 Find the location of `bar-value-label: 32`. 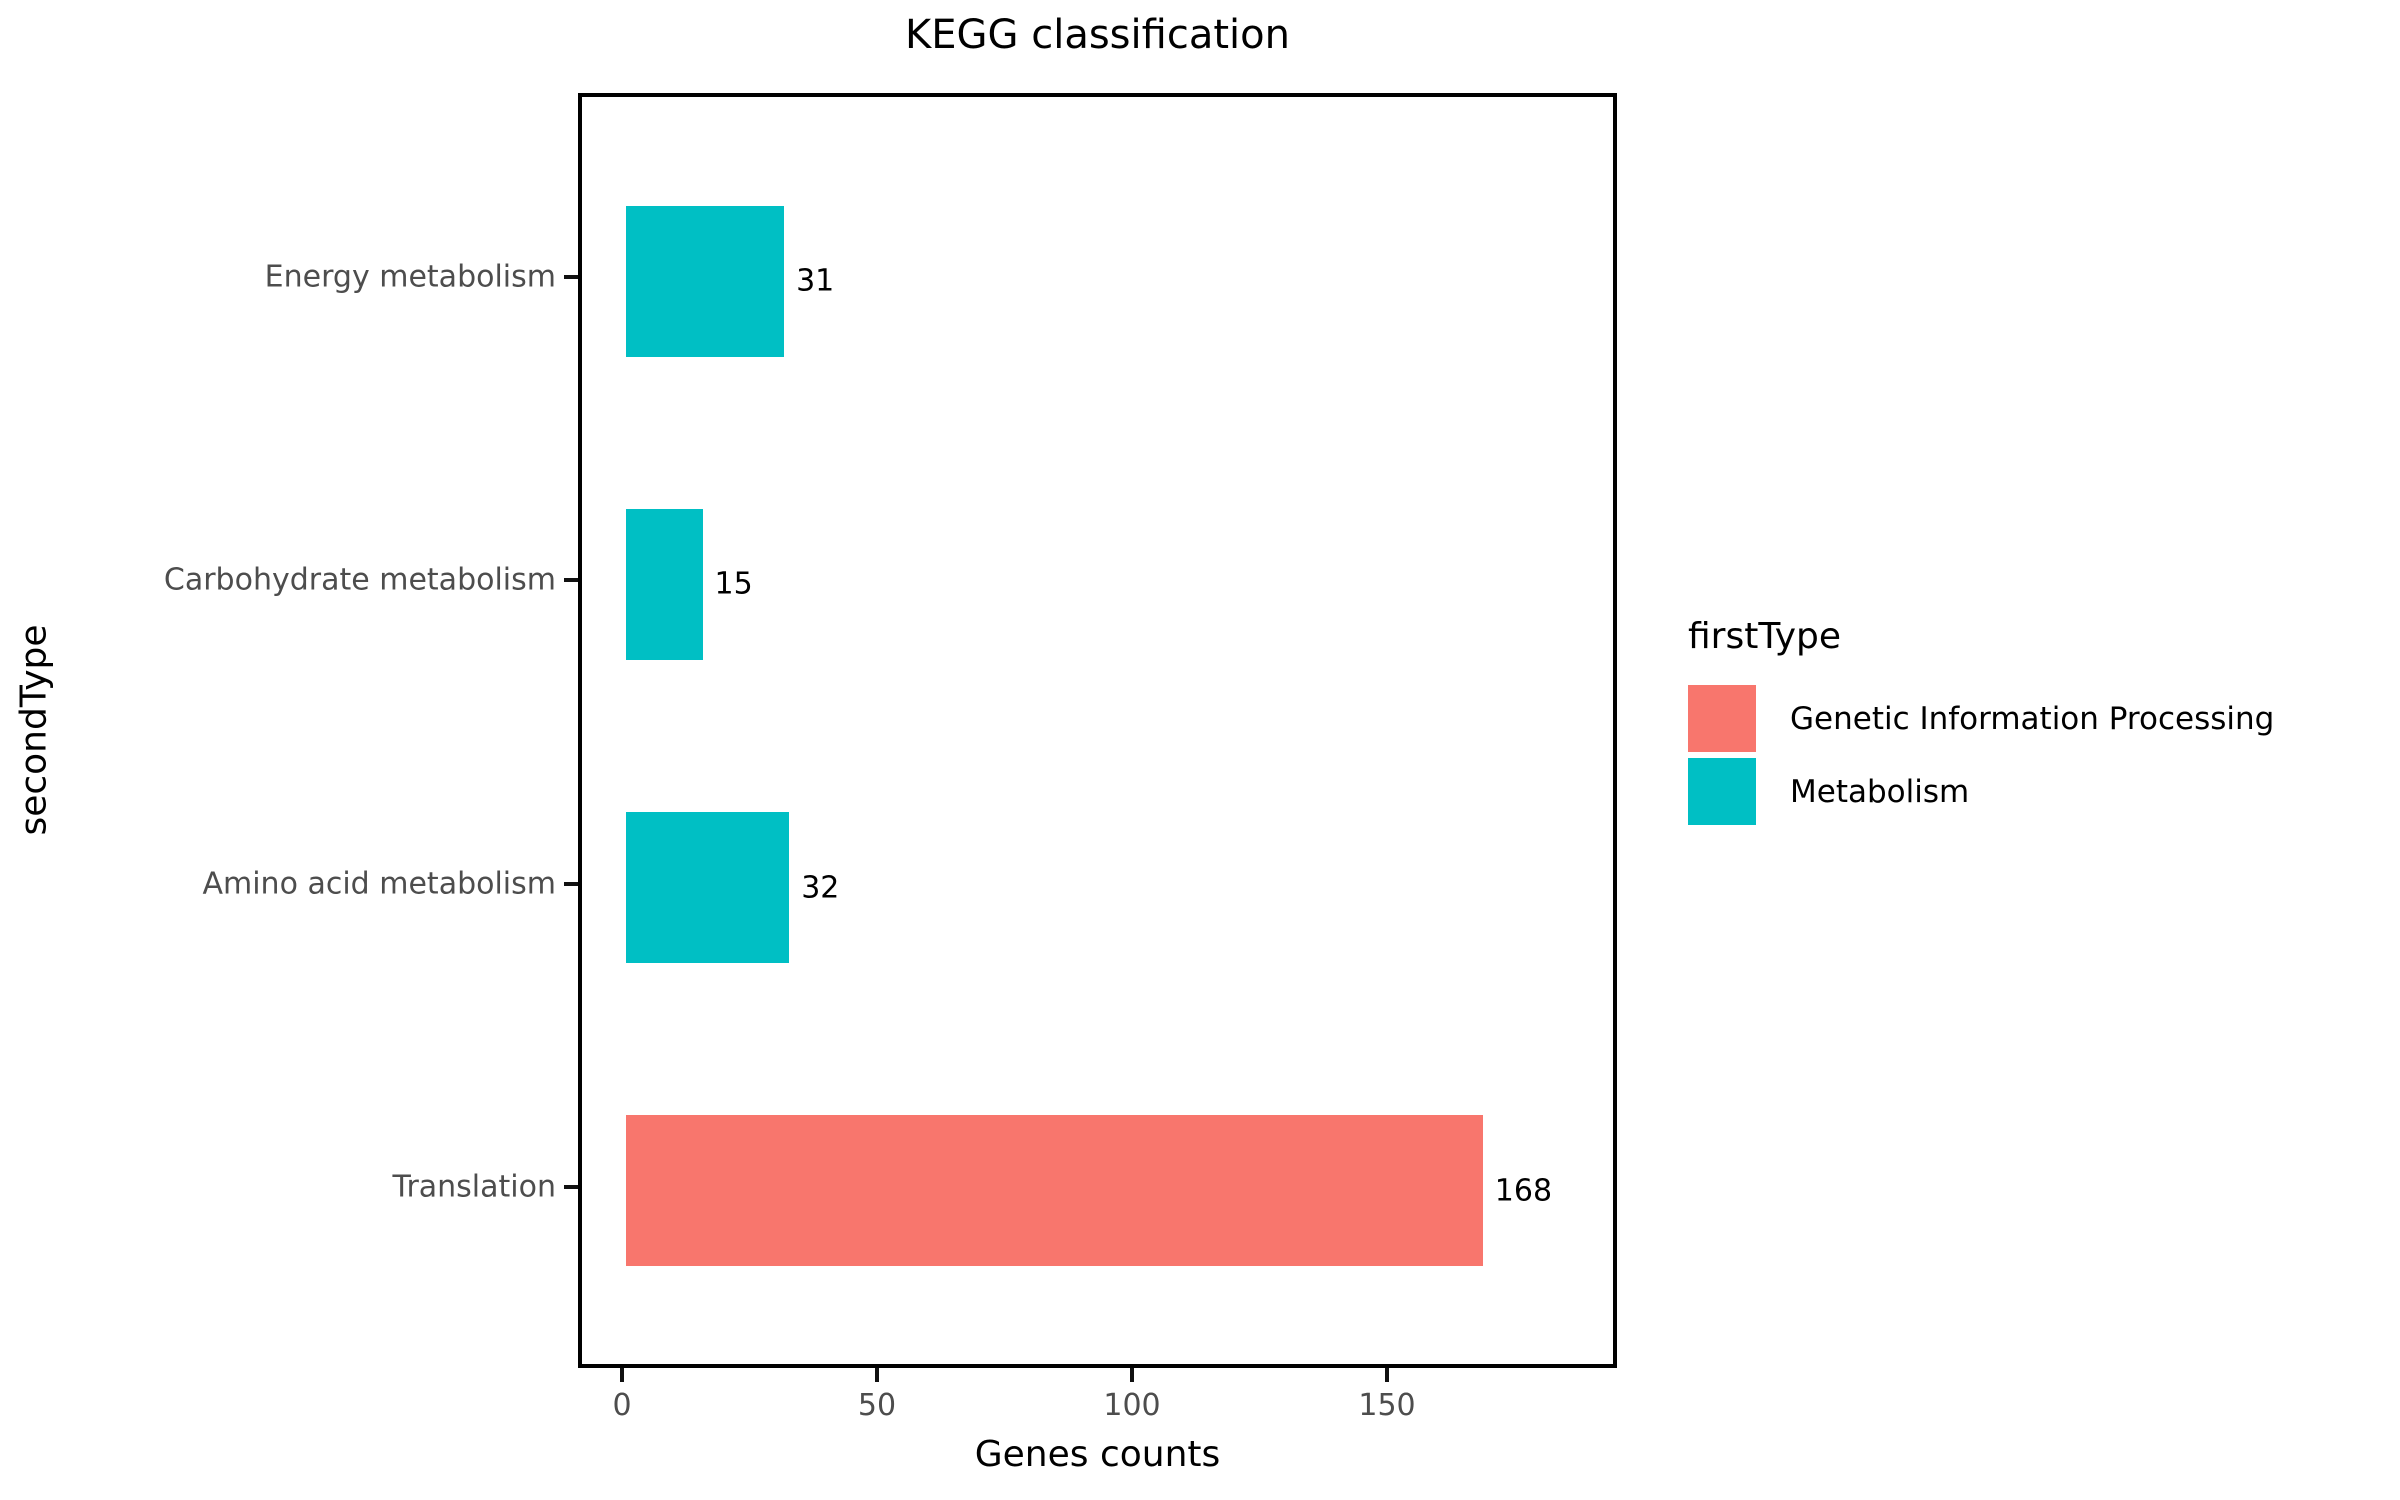

bar-value-label: 32 is located at coordinates (820, 888).